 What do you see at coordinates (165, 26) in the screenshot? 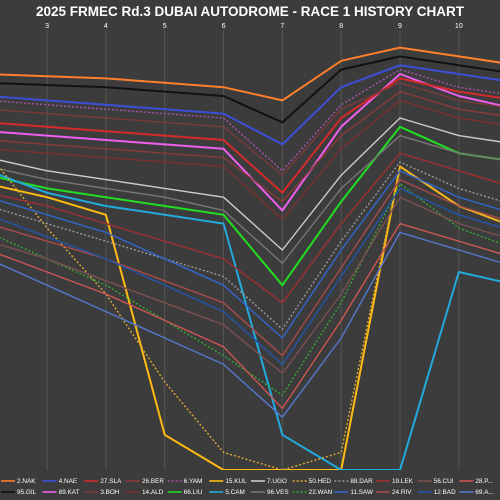
I see `x-tick-label: 5` at bounding box center [165, 26].